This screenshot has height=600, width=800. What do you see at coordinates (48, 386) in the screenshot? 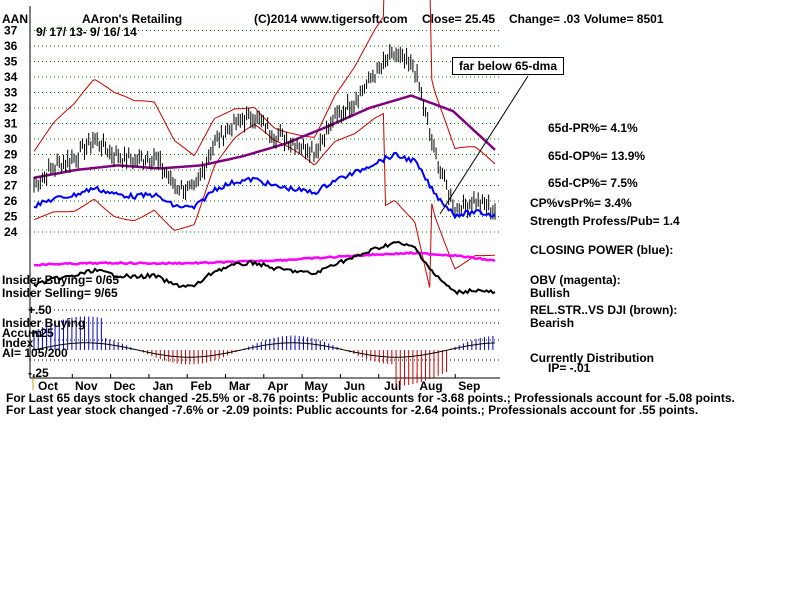
I see `x-tick-label: Oct` at bounding box center [48, 386].